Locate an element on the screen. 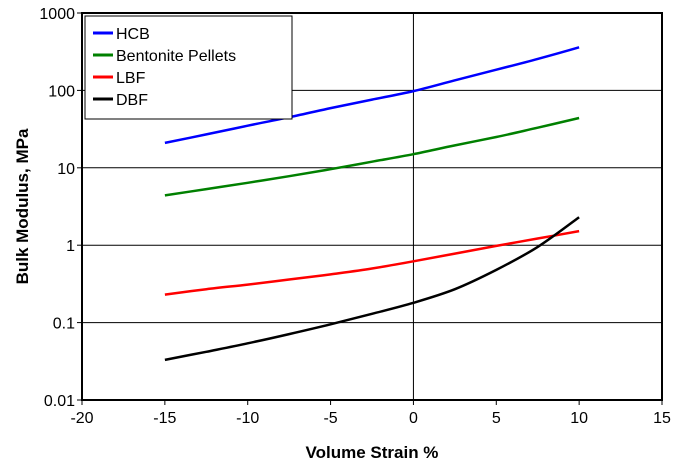  x-tick-label: 5 is located at coordinates (496, 418).